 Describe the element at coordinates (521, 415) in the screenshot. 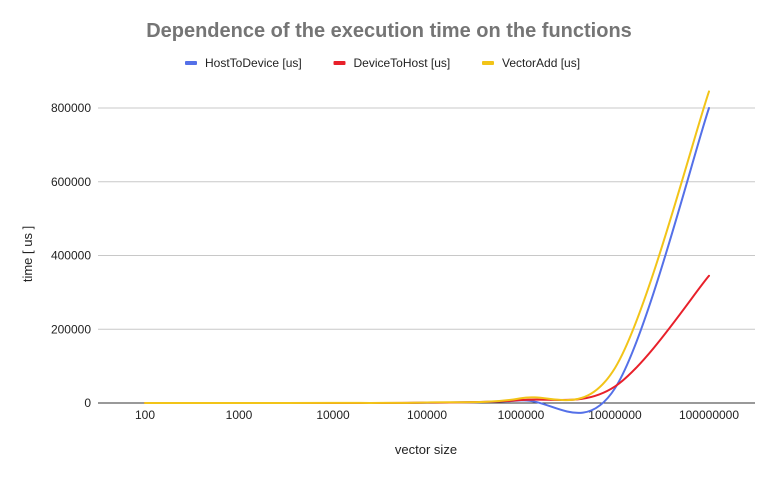

I see `x-tick-label: 1000000` at that location.